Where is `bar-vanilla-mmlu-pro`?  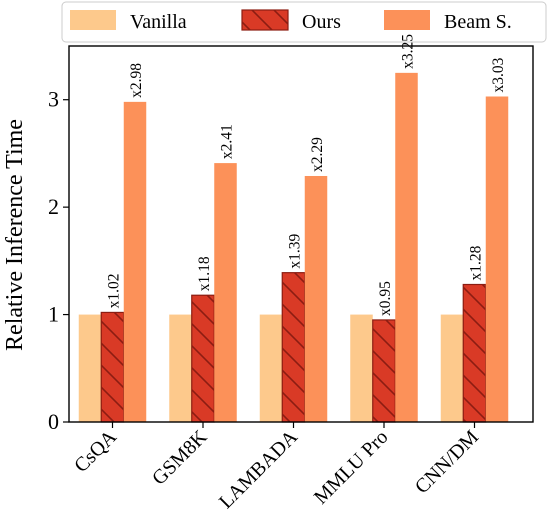
bar-vanilla-mmlu-pro is located at coordinates (361, 368).